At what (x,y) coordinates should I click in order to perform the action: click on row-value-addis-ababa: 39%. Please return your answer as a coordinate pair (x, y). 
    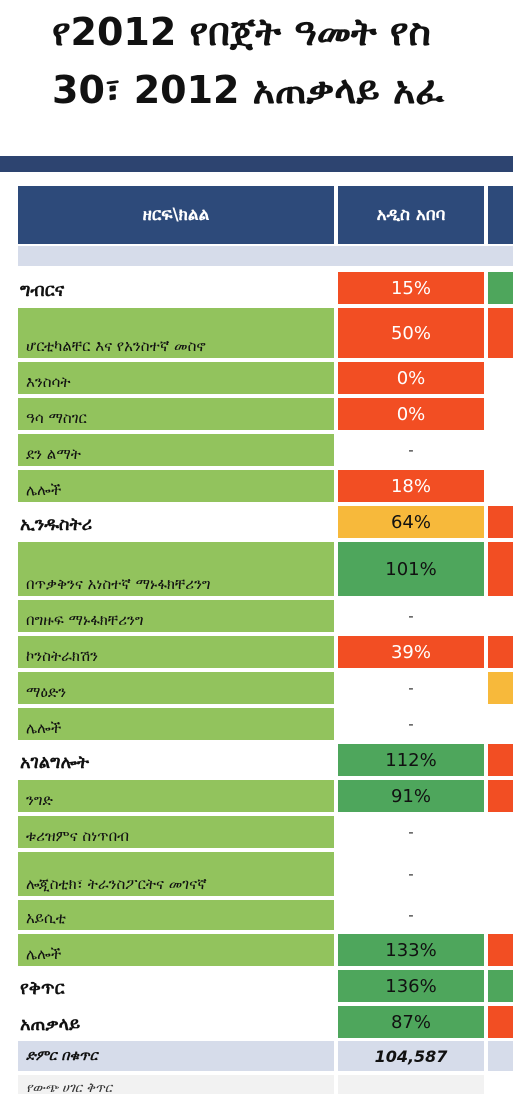
    Looking at the image, I should click on (411, 652).